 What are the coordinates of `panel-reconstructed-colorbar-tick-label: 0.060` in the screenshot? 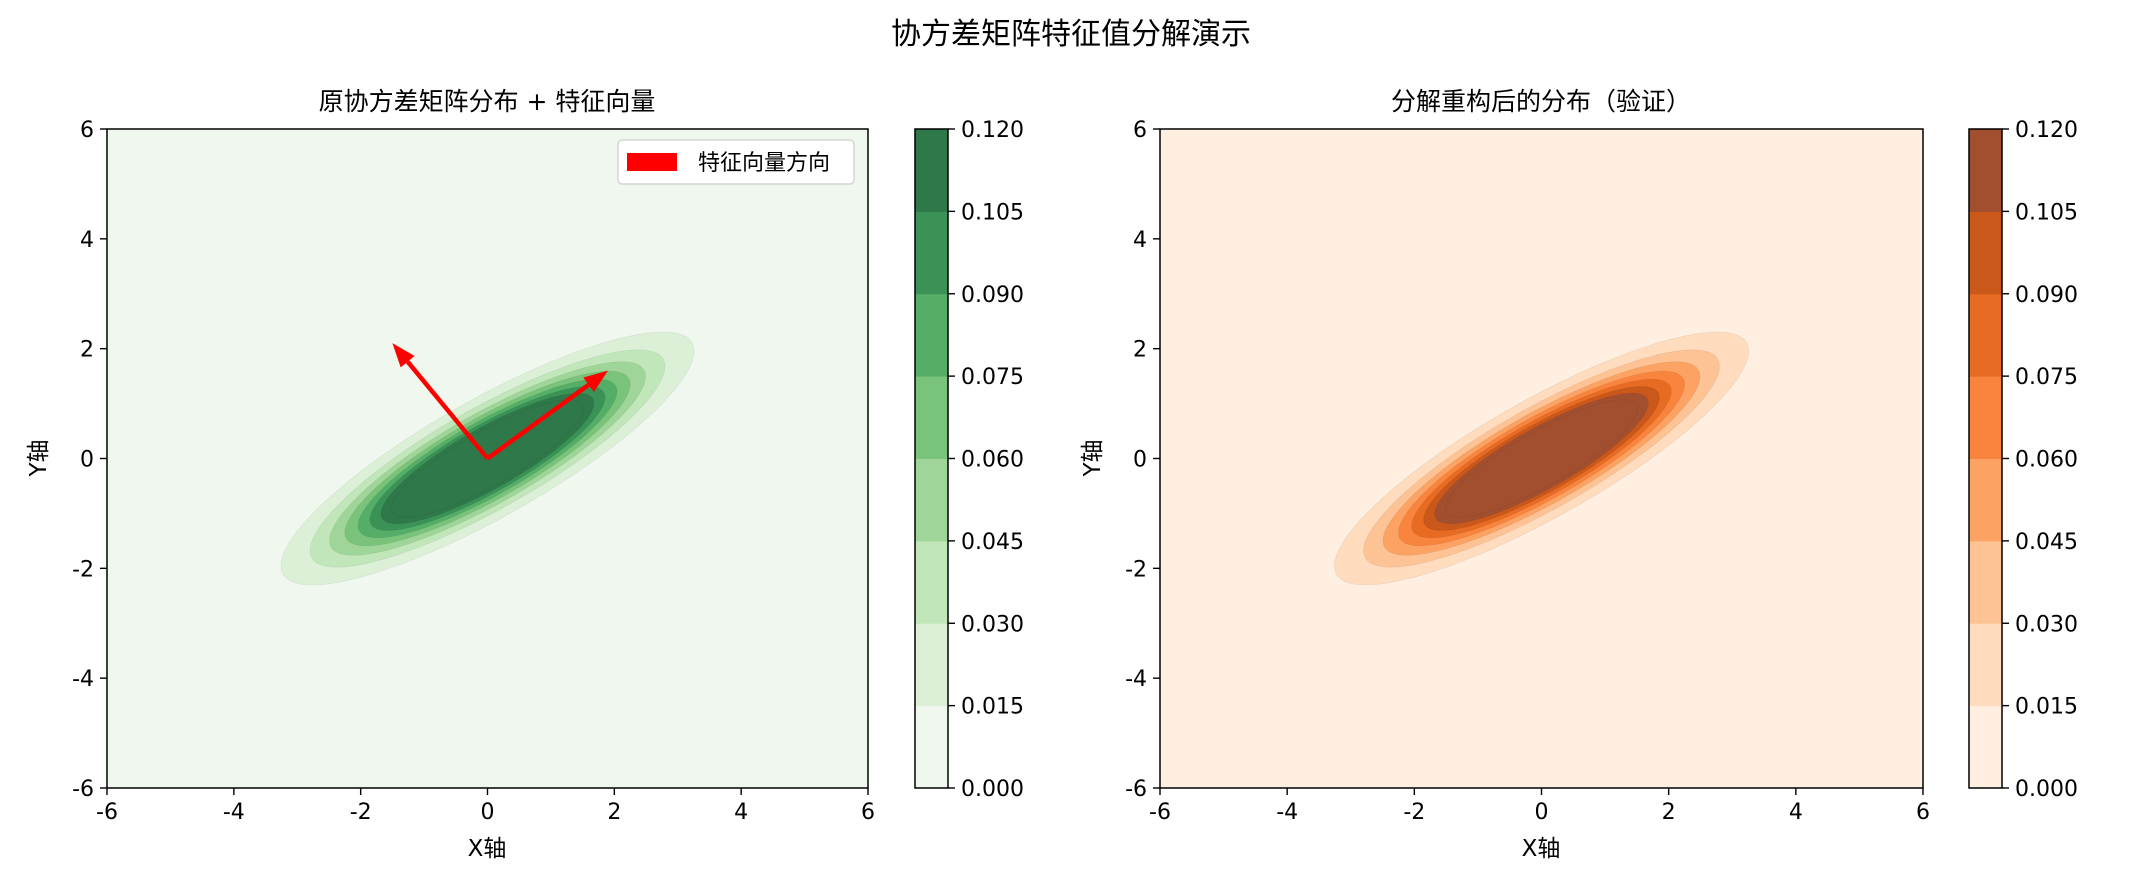 It's located at (2046, 460).